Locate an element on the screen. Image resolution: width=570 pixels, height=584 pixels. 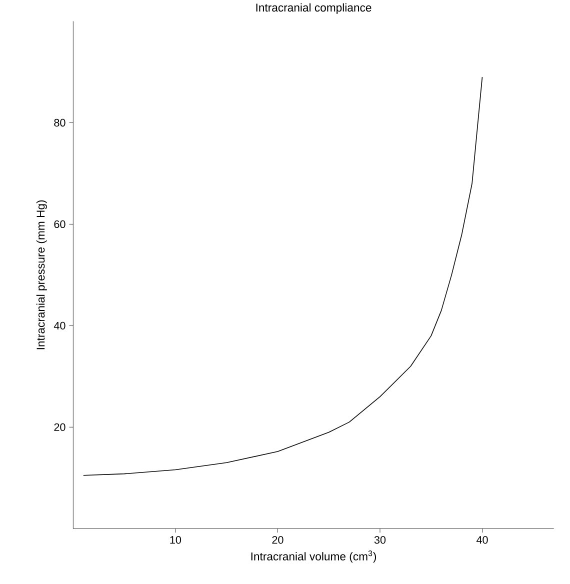
x-tick-label: 20 is located at coordinates (278, 540).